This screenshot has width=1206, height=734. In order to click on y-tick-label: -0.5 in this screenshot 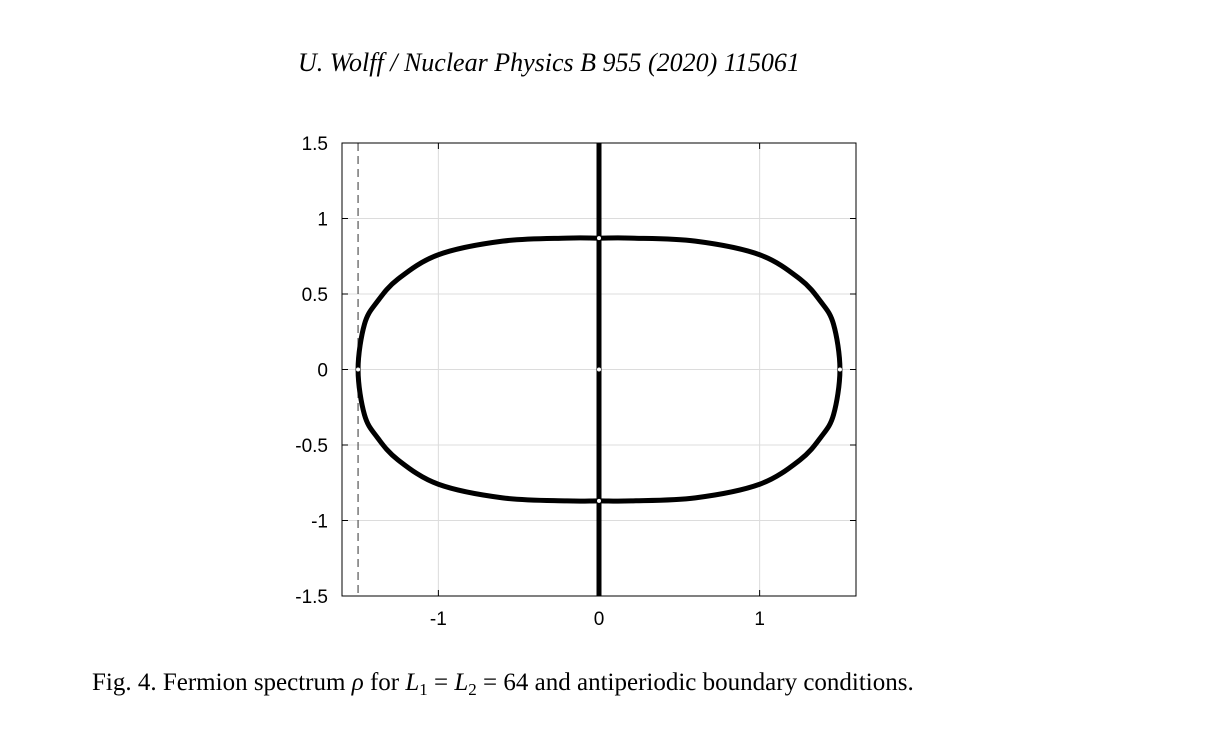, I will do `click(311, 446)`.